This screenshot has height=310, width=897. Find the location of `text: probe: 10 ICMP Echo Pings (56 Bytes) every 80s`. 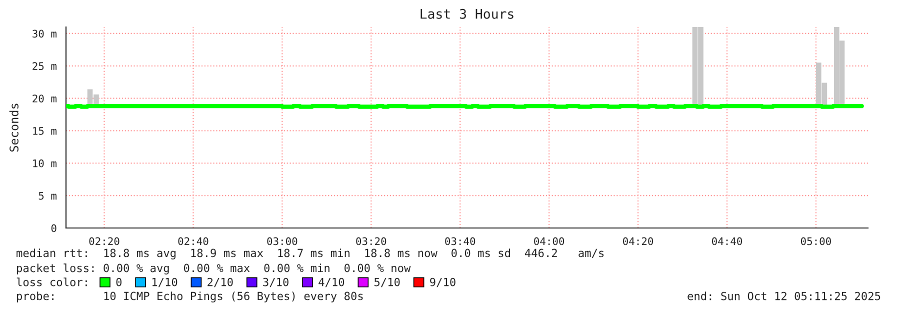

text: probe: 10 ICMP Echo Pings (56 Bytes) every 80s is located at coordinates (190, 297).